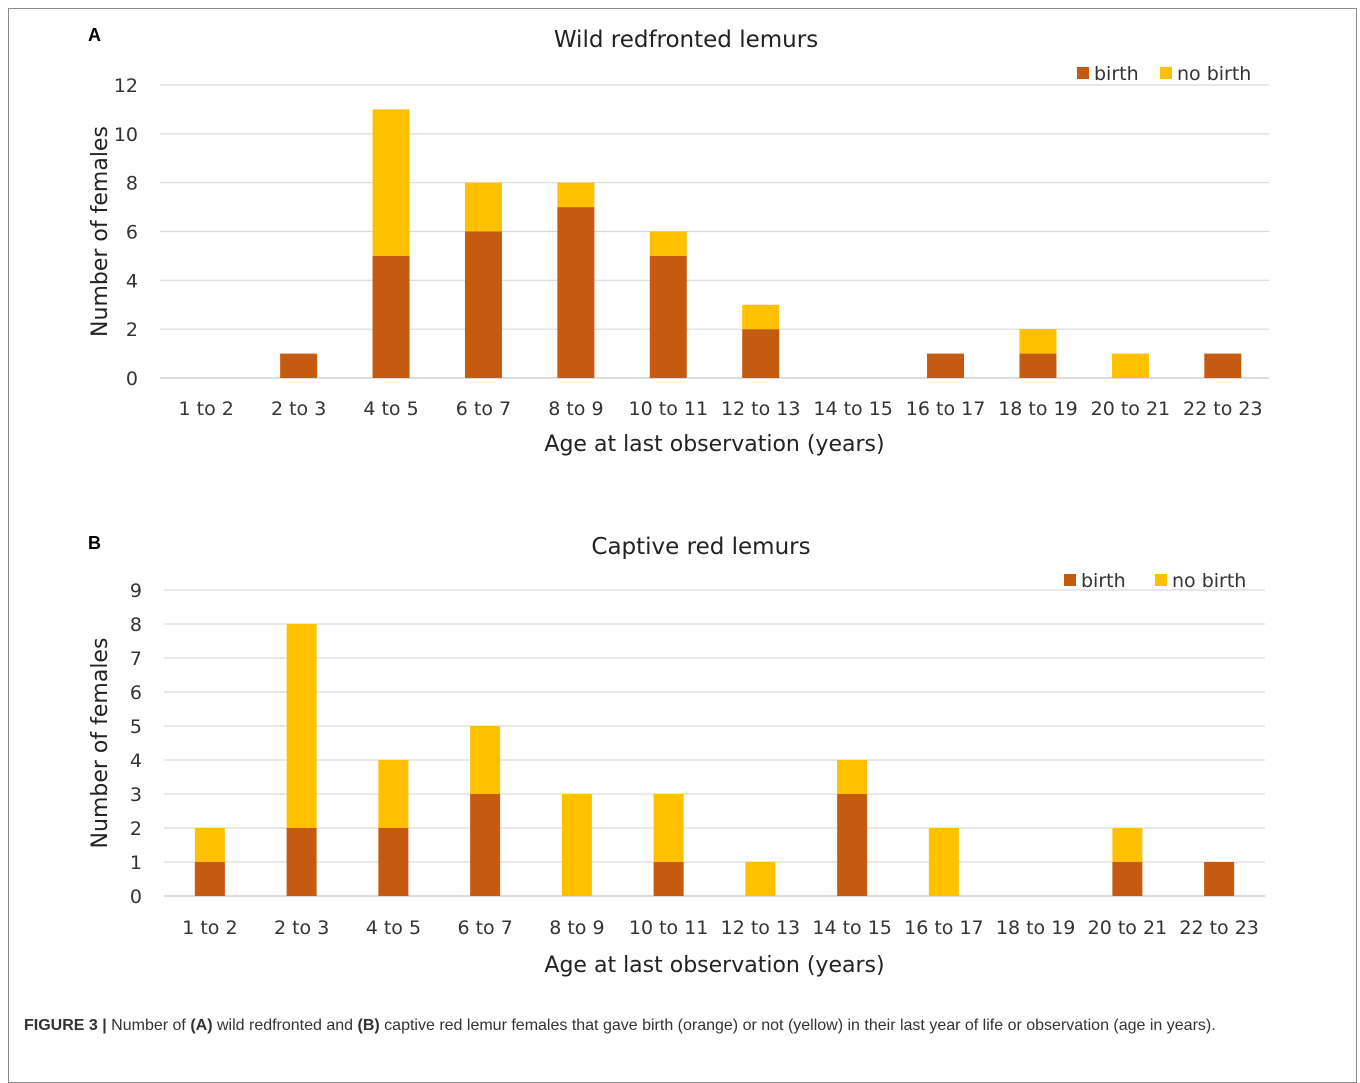  Describe the element at coordinates (136, 659) in the screenshot. I see `y-tick-label: 7` at that location.